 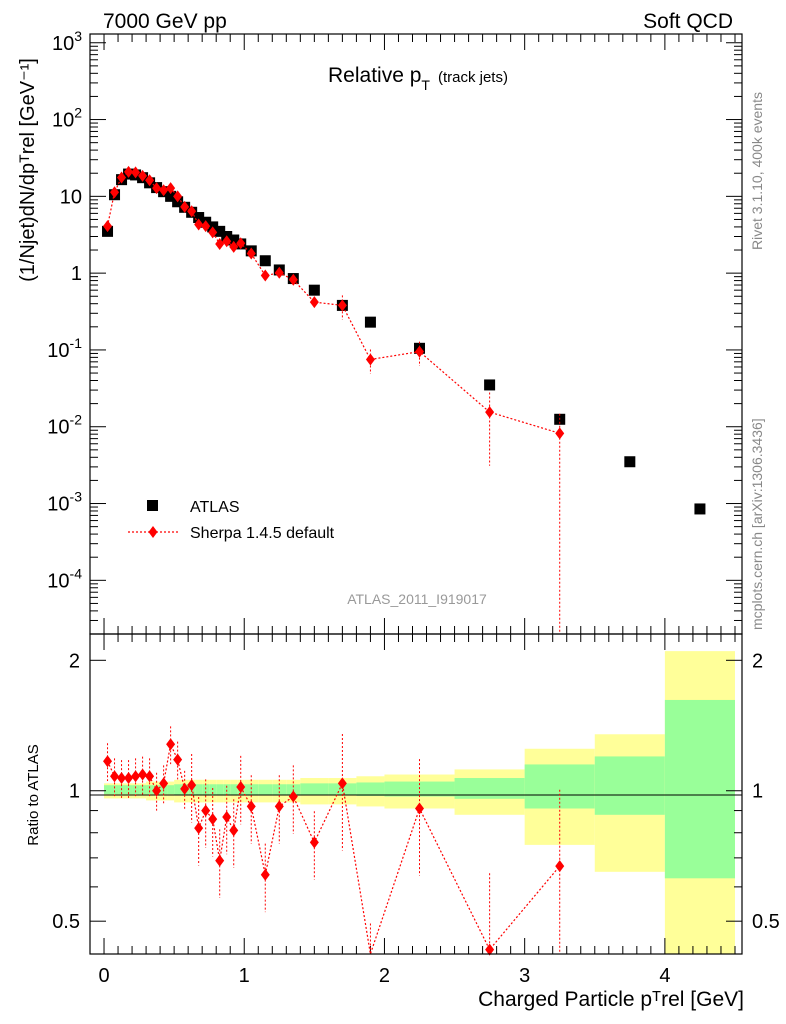 What do you see at coordinates (71, 197) in the screenshot?
I see `main-y-tick-label: 10` at bounding box center [71, 197].